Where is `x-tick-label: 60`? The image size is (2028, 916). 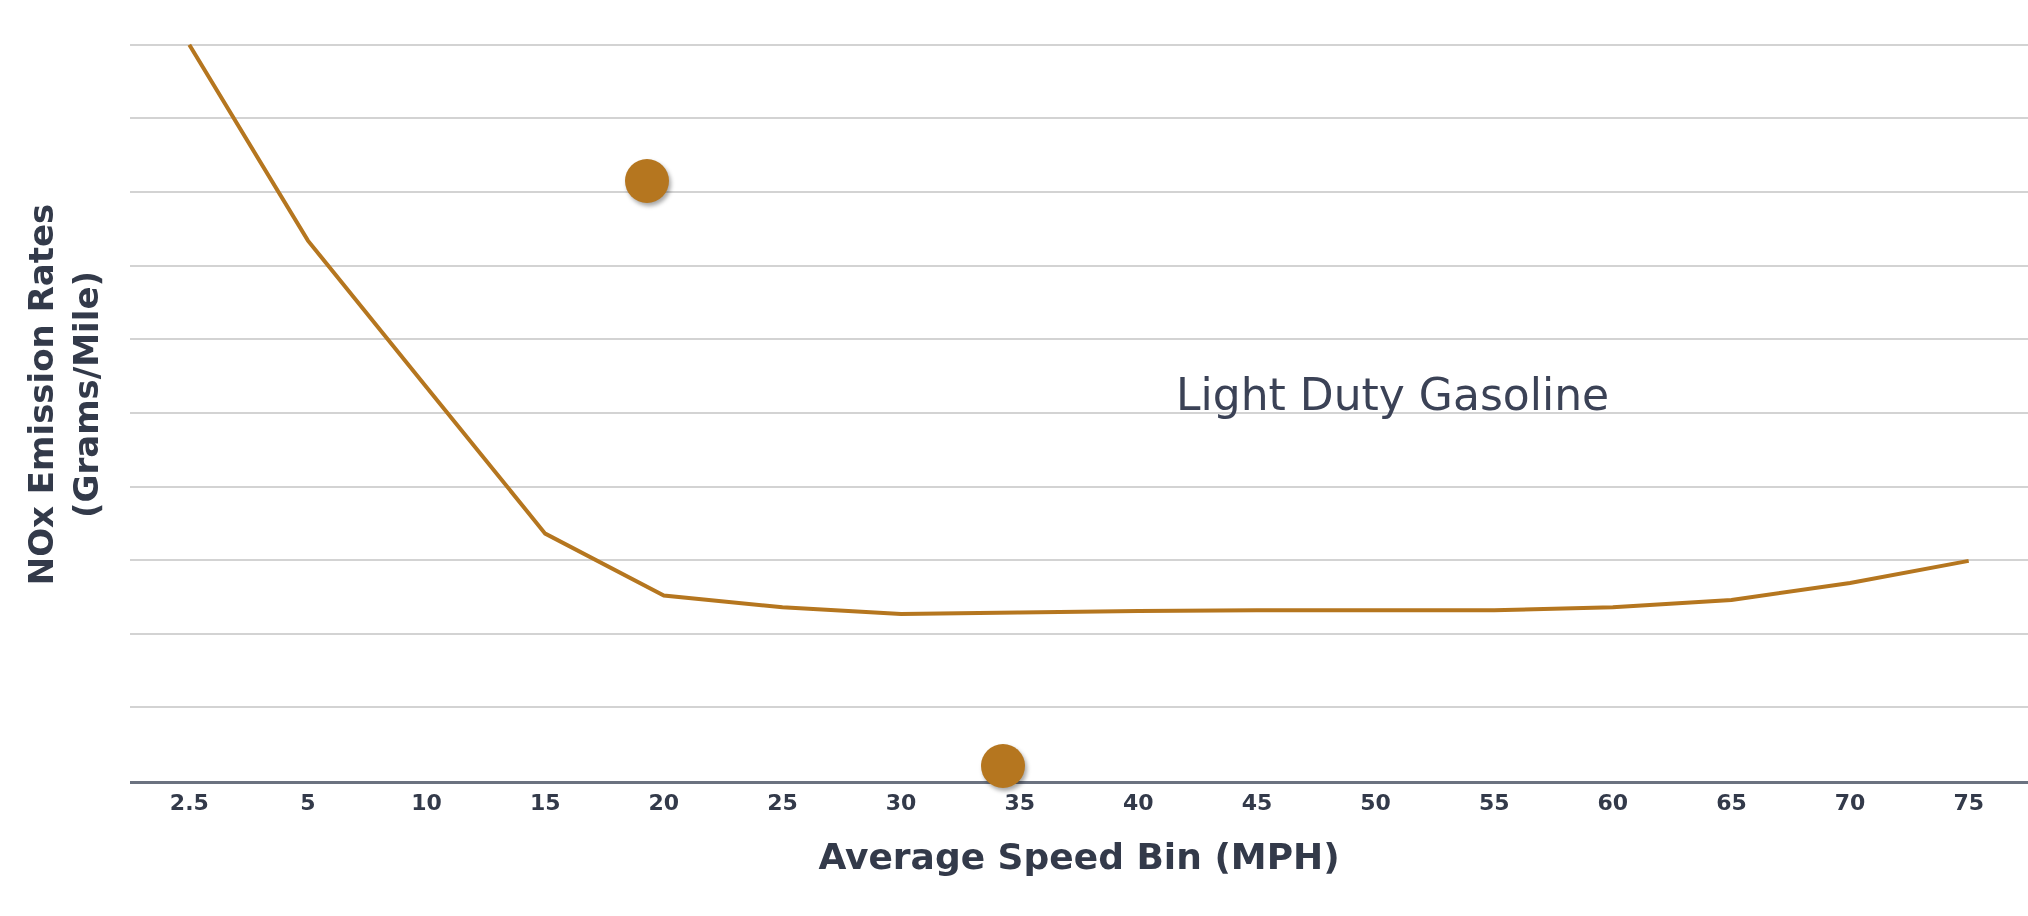
x-tick-label: 60 is located at coordinates (1613, 803).